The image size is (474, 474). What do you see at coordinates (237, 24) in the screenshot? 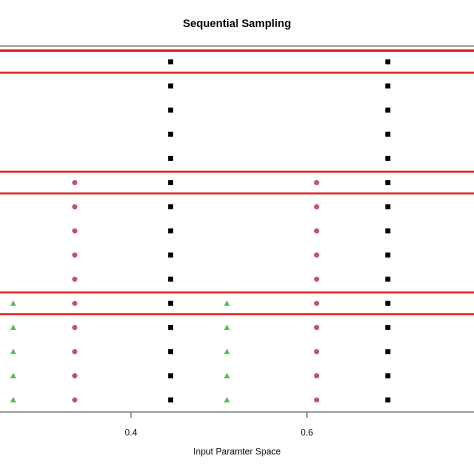
I see `chart-title: Sequential Sampling` at bounding box center [237, 24].